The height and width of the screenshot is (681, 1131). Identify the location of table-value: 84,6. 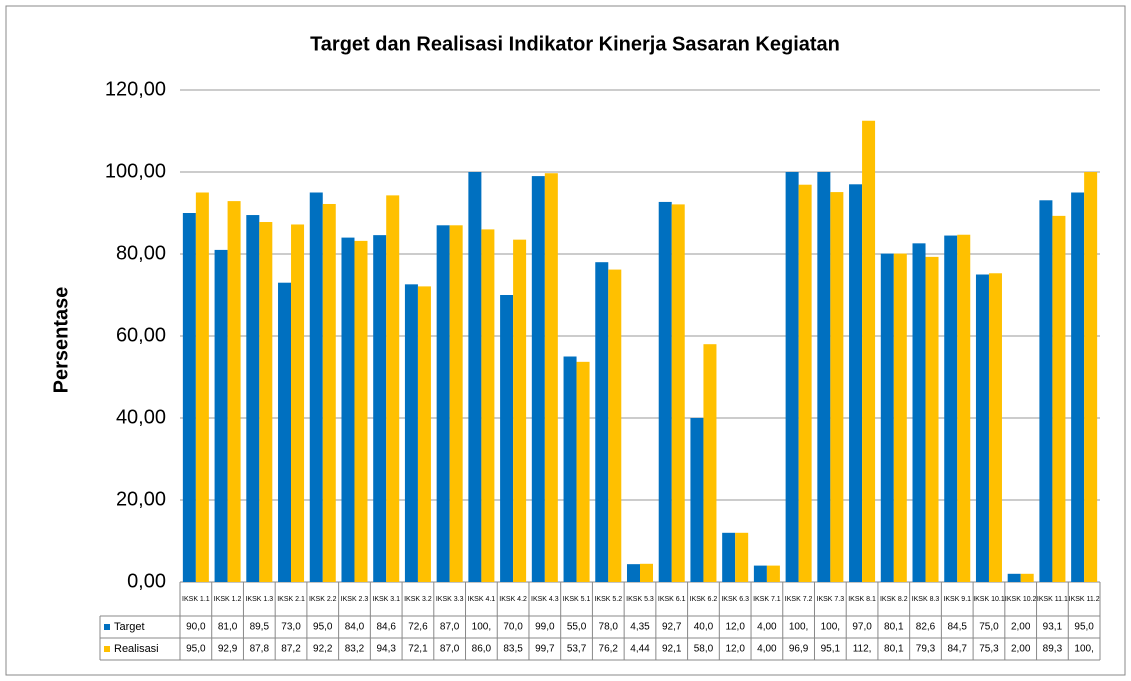
(386, 627).